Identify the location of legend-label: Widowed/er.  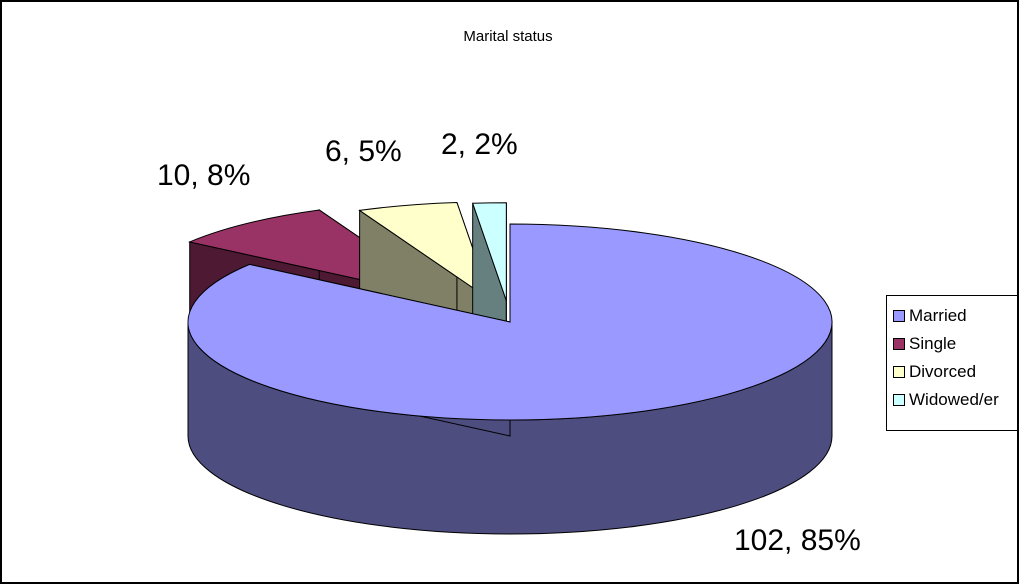
(954, 399).